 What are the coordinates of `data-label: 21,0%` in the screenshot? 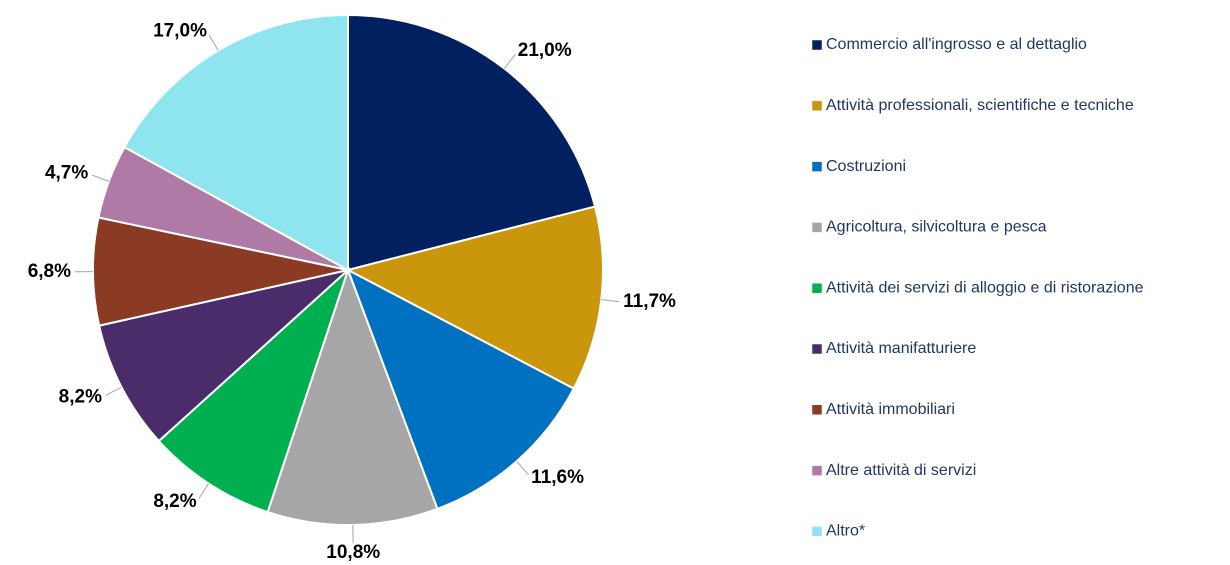 It's located at (545, 50).